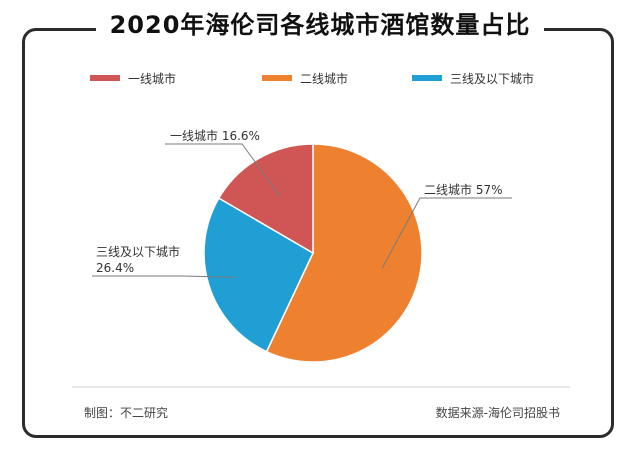 Image resolution: width=640 pixels, height=462 pixels. I want to click on legend-label-tier2: 二线城市, so click(324, 78).